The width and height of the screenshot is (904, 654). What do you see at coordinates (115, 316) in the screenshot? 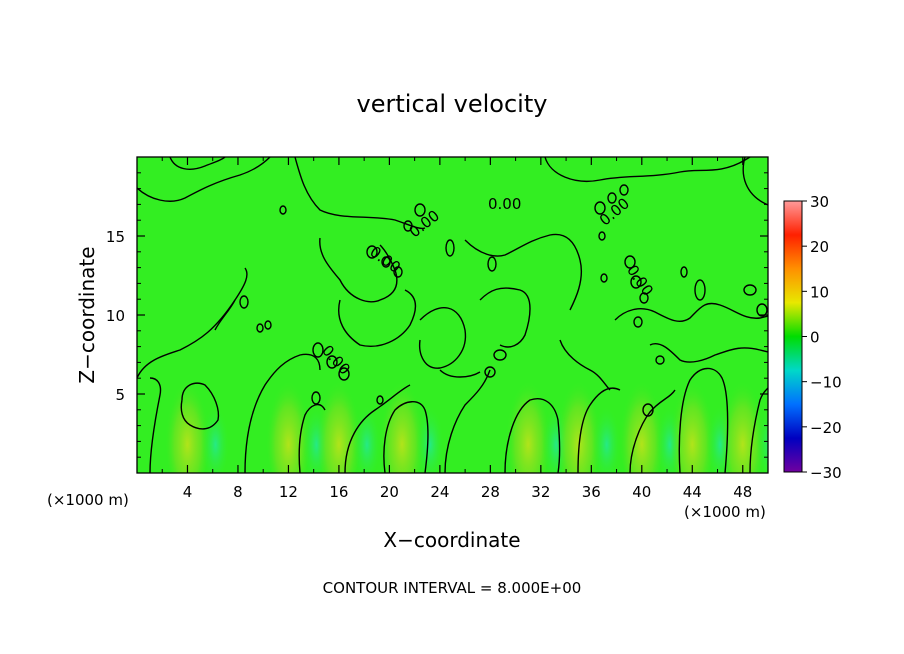
I see `y-tick-label: 10` at bounding box center [115, 316].